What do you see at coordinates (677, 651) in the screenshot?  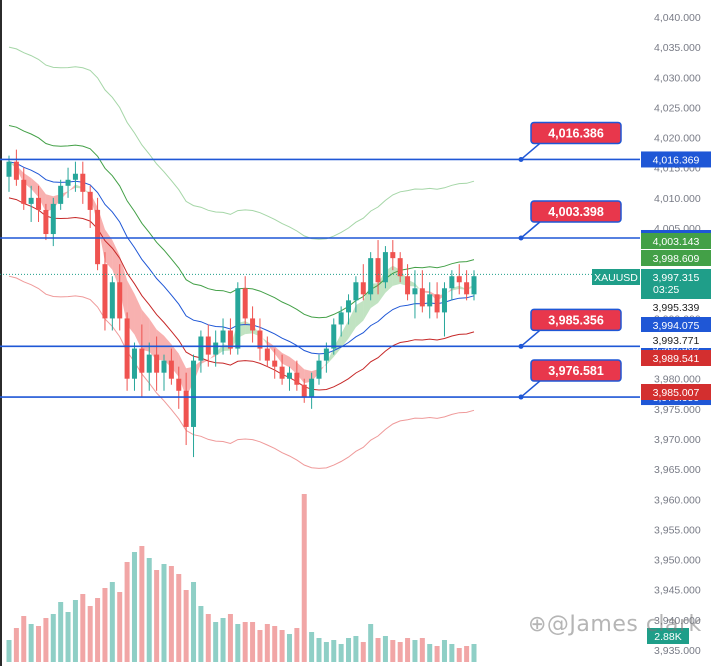 I see `y-tick-label: 3,935.000` at bounding box center [677, 651].